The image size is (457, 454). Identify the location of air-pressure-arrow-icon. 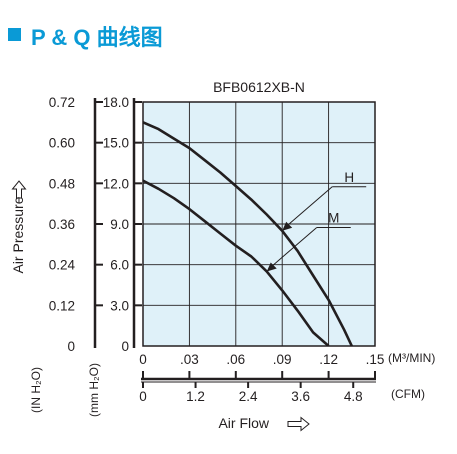
(19, 189).